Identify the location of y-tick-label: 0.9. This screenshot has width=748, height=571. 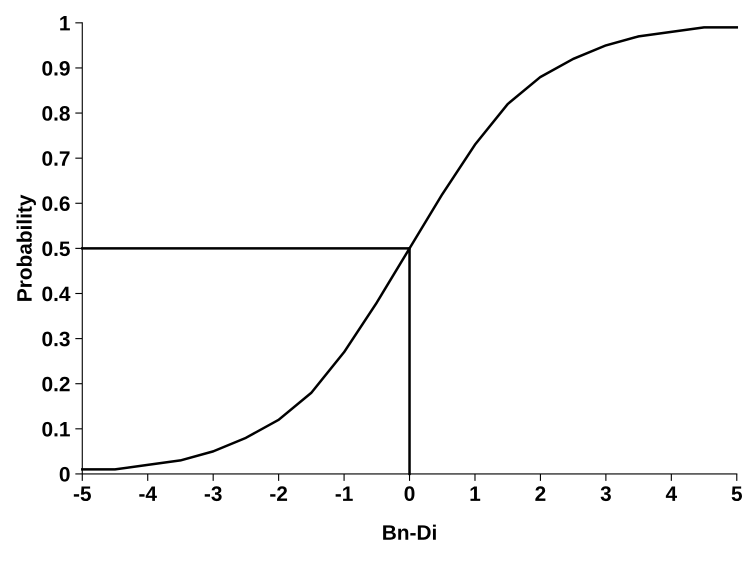
(56, 68).